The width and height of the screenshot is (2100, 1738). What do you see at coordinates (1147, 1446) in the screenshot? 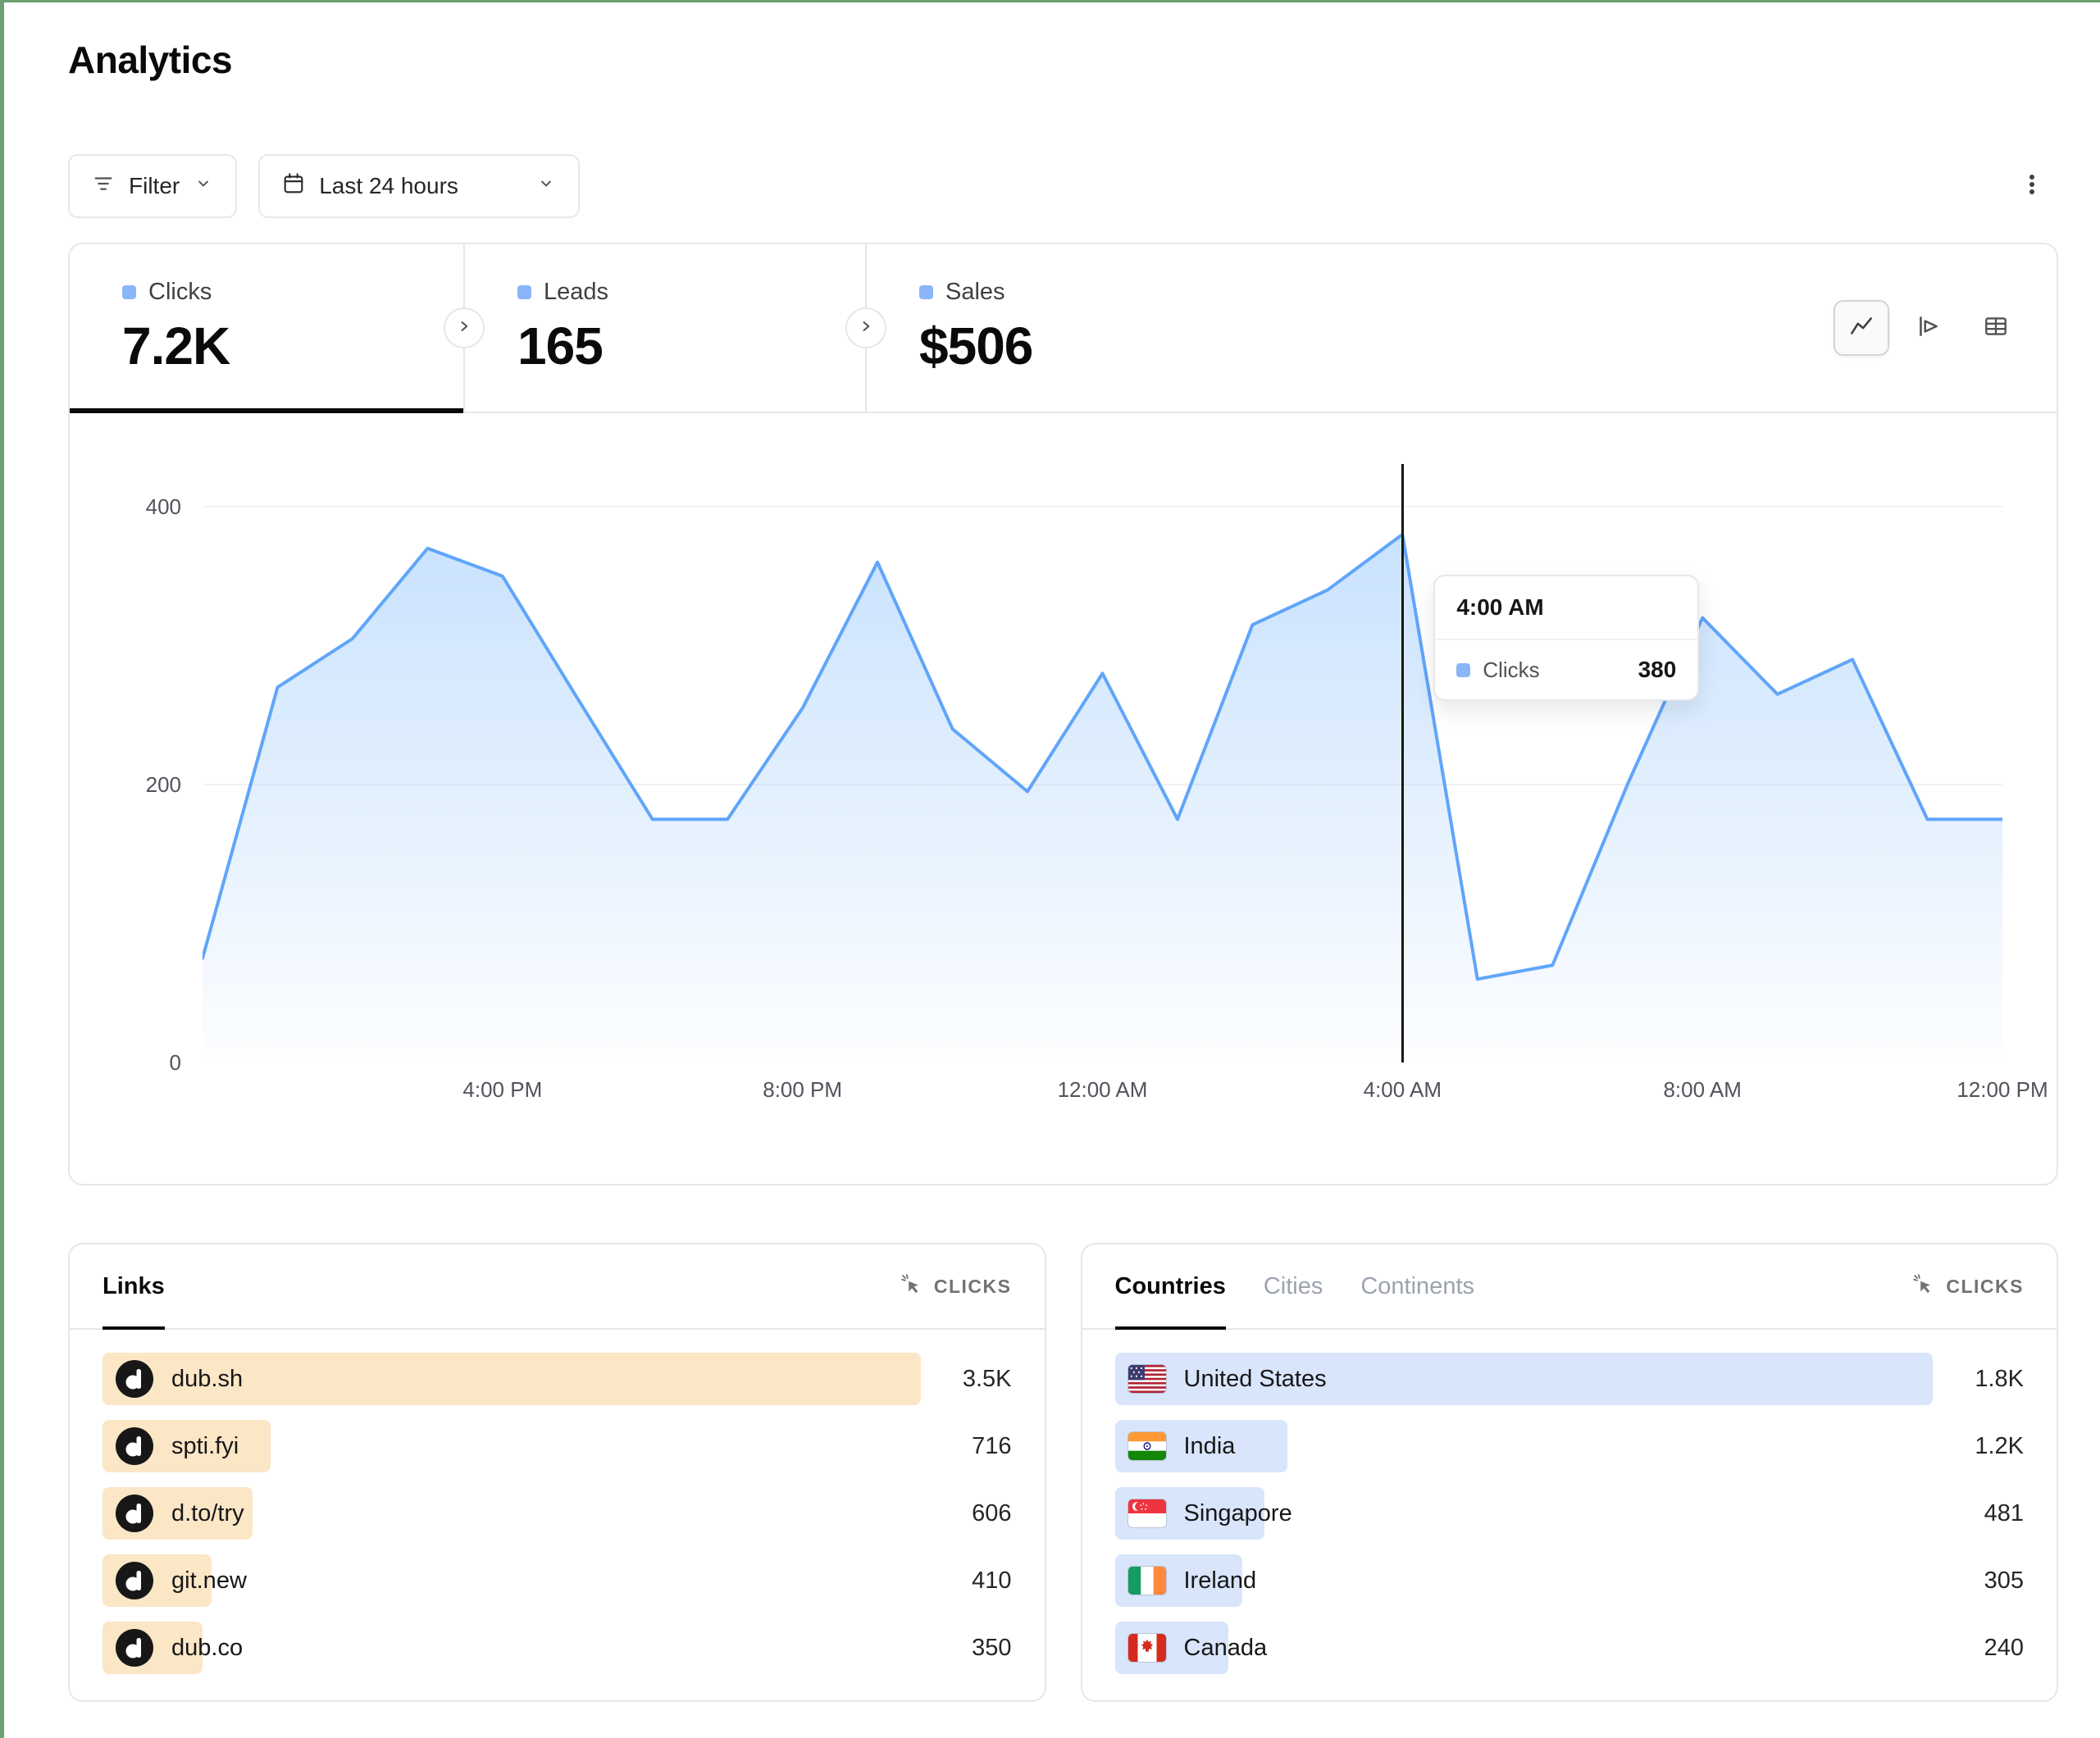
I see `flag-in-icon` at bounding box center [1147, 1446].